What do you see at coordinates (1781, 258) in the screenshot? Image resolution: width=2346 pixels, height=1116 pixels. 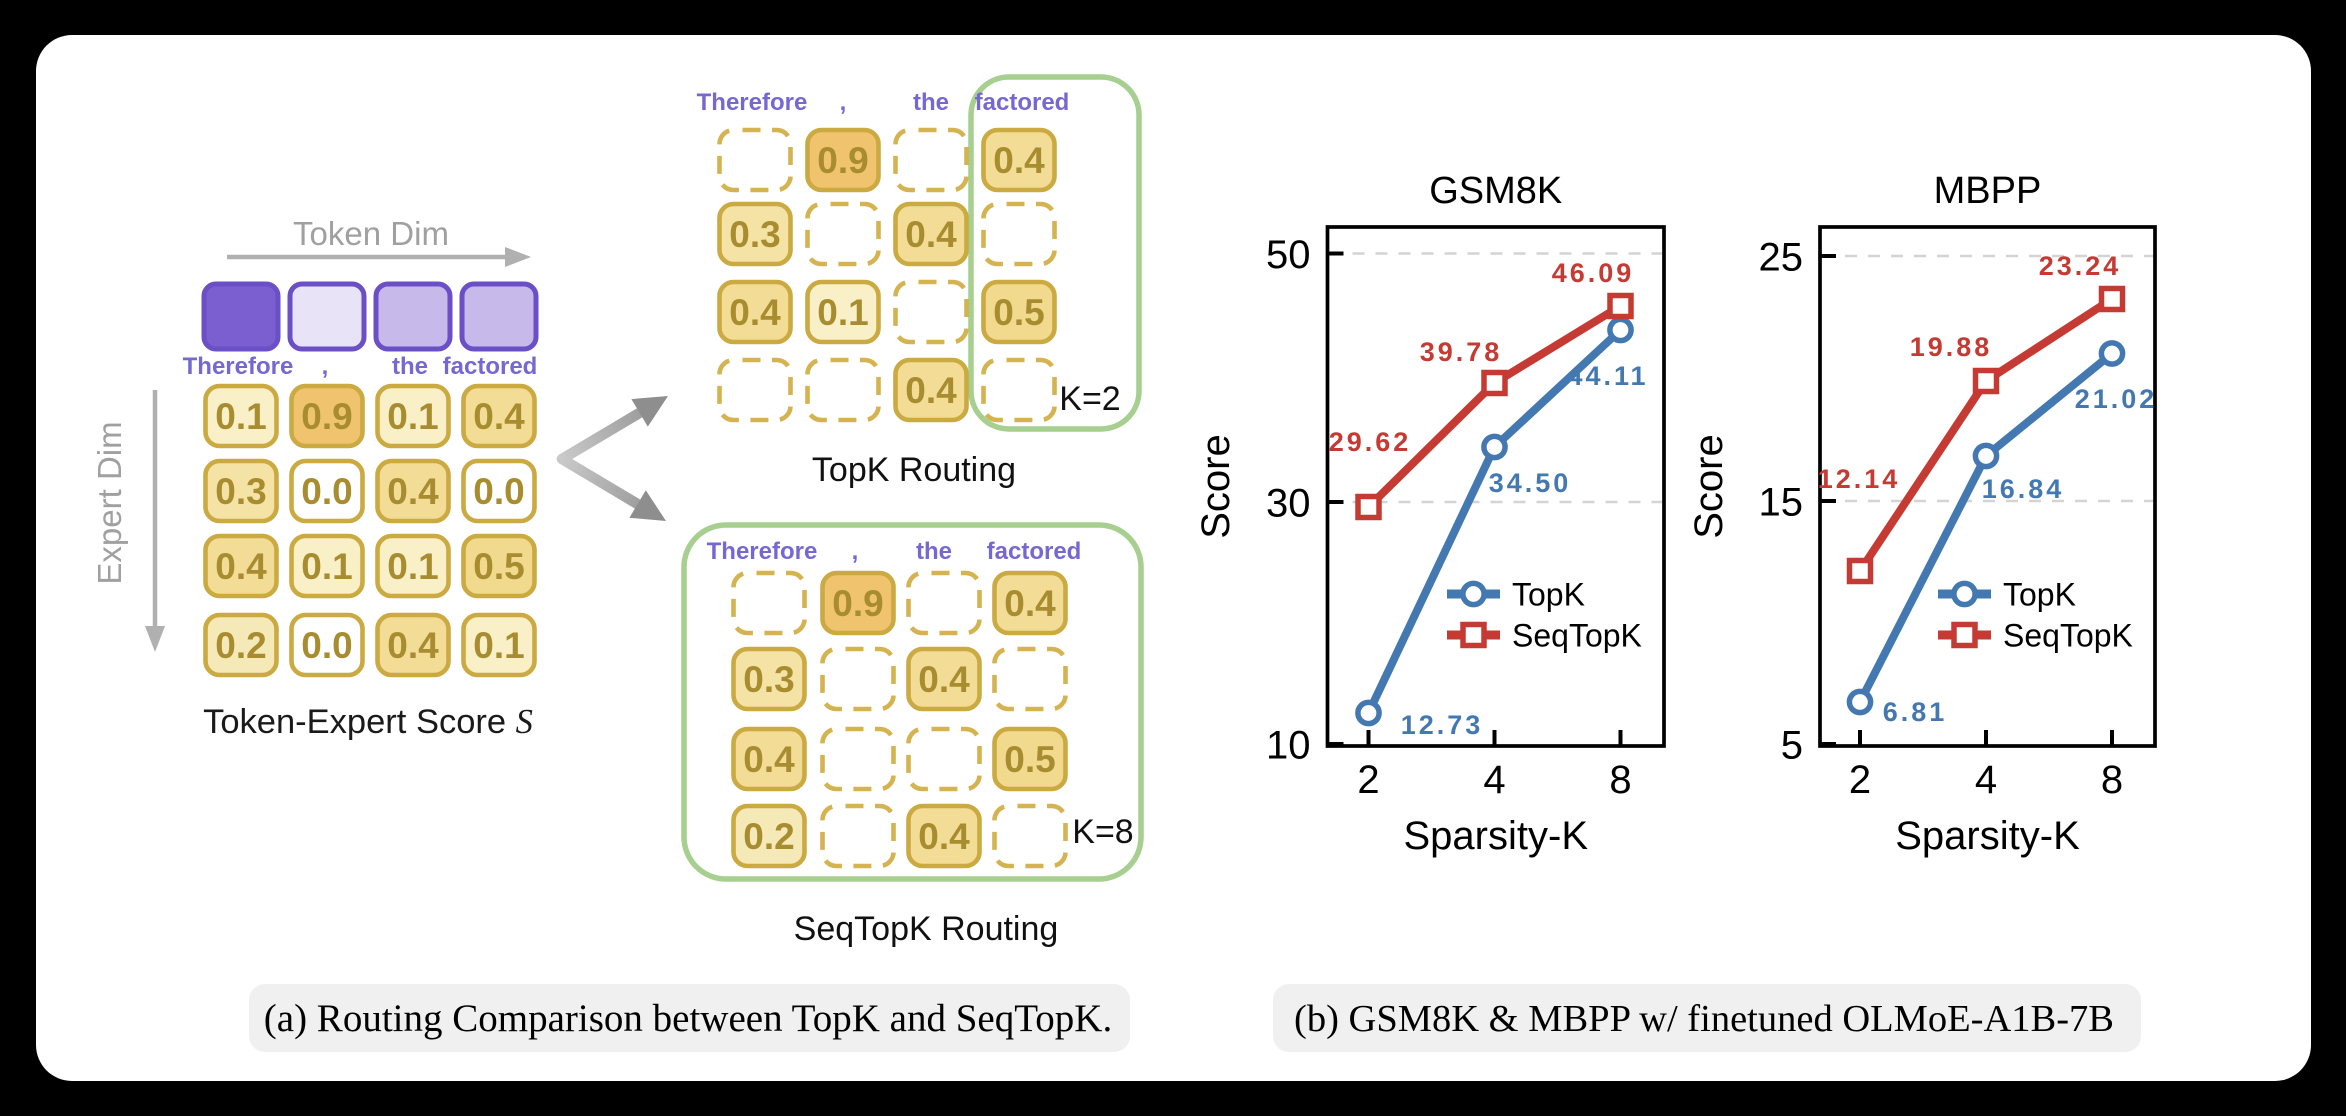 I see `svg-text: 25` at bounding box center [1781, 258].